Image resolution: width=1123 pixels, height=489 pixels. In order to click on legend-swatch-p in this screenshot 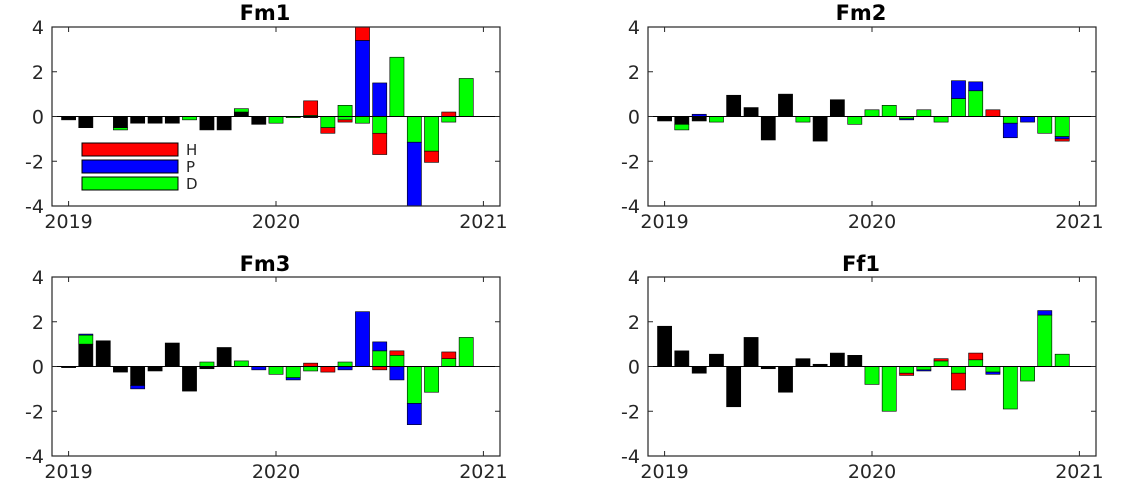, I will do `click(130, 166)`.